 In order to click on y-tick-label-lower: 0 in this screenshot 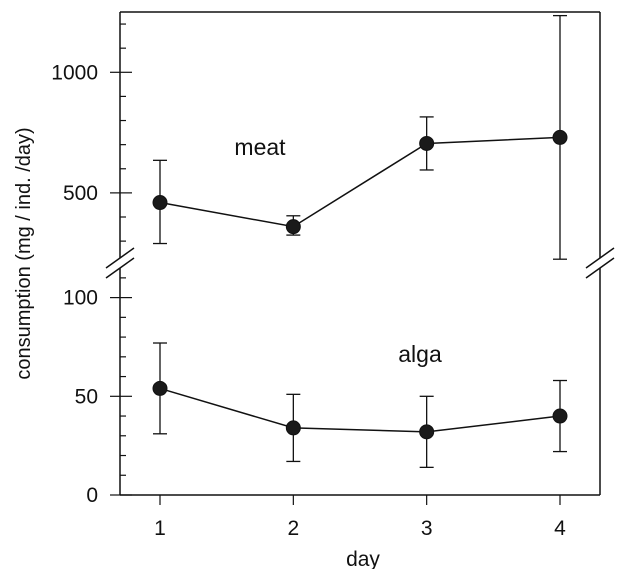, I will do `click(92, 495)`.